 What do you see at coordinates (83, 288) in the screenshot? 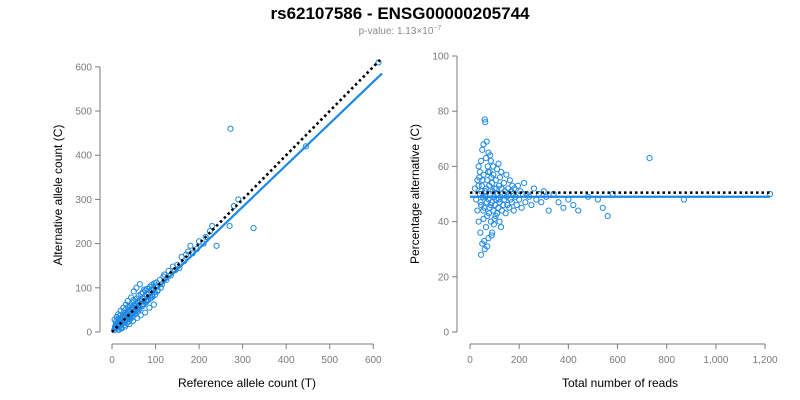
I see `left-y-tick-label: 100` at bounding box center [83, 288].